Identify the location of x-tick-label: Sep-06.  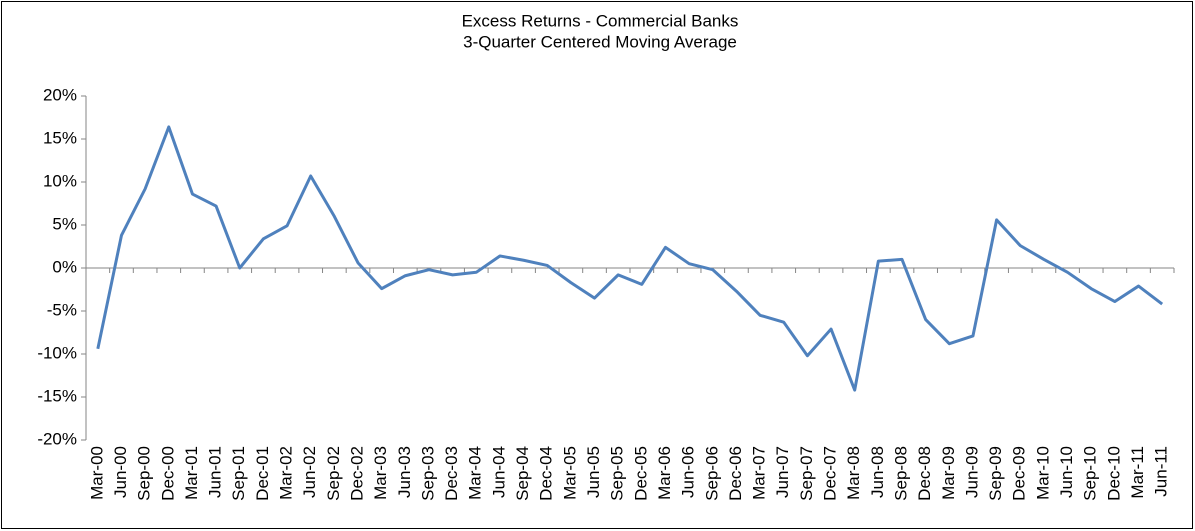
(711, 473).